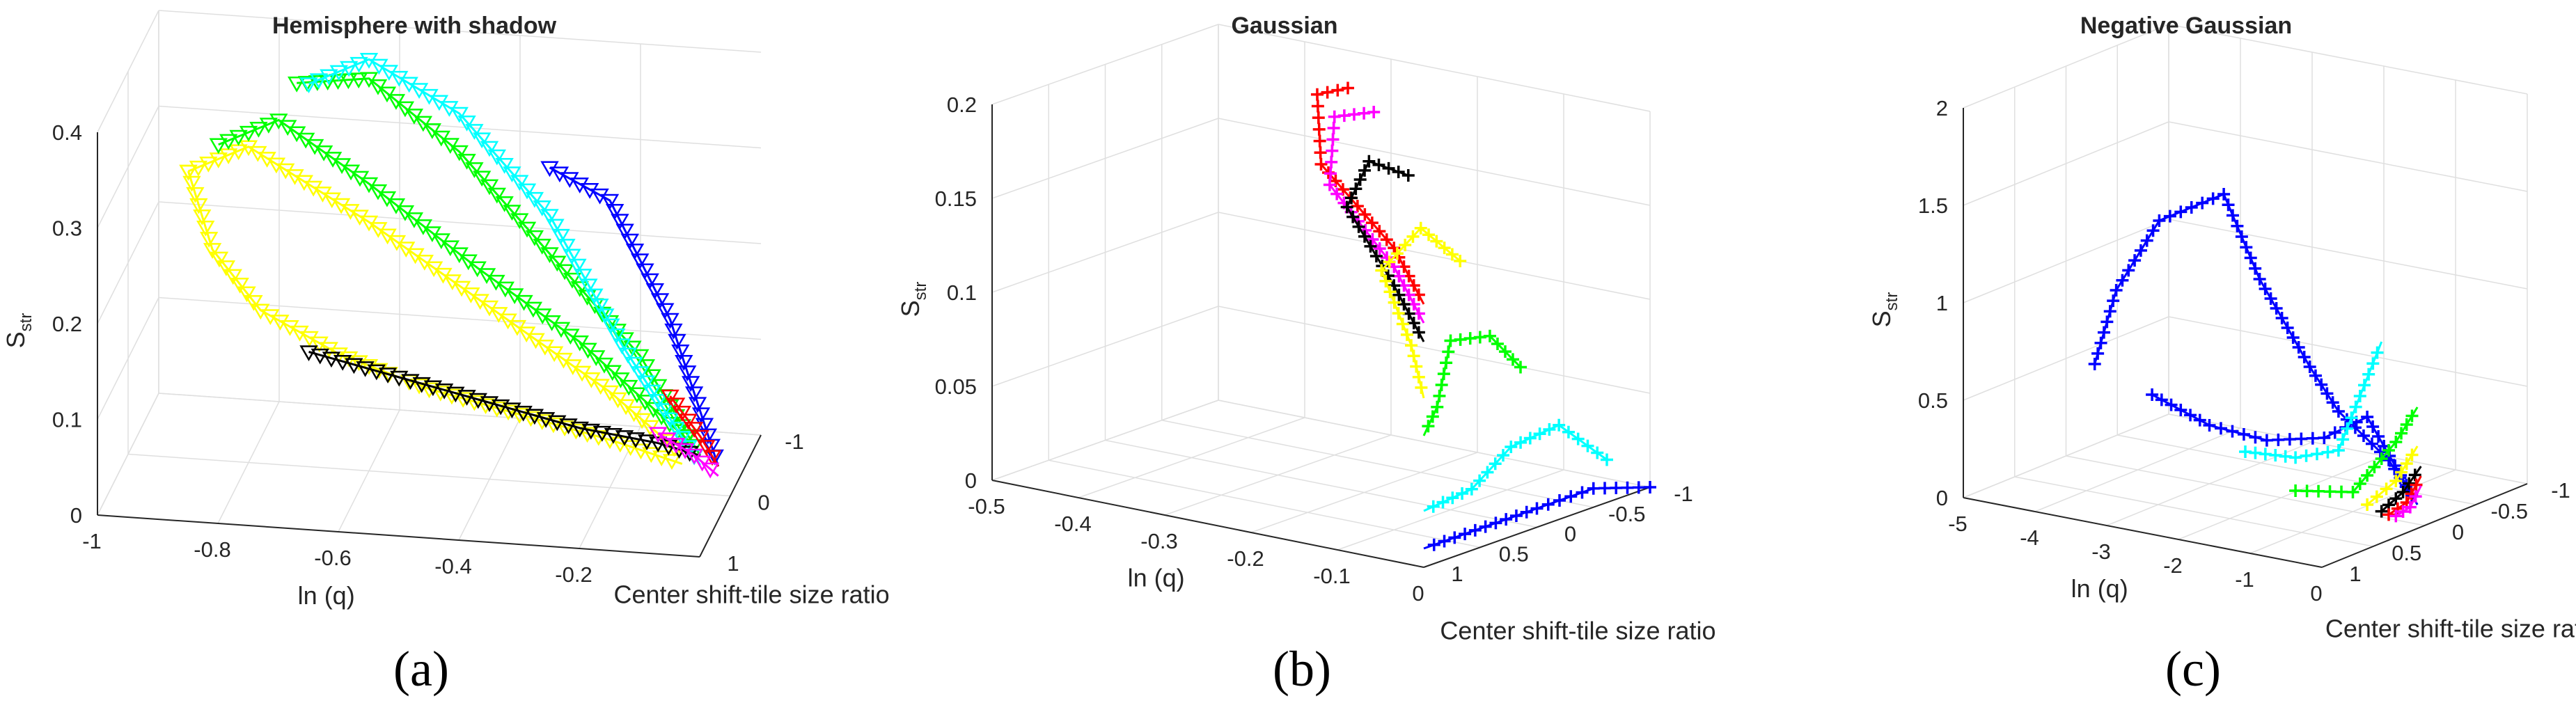 Image resolution: width=2576 pixels, height=703 pixels. I want to click on chart-title: Gaussian, so click(1284, 26).